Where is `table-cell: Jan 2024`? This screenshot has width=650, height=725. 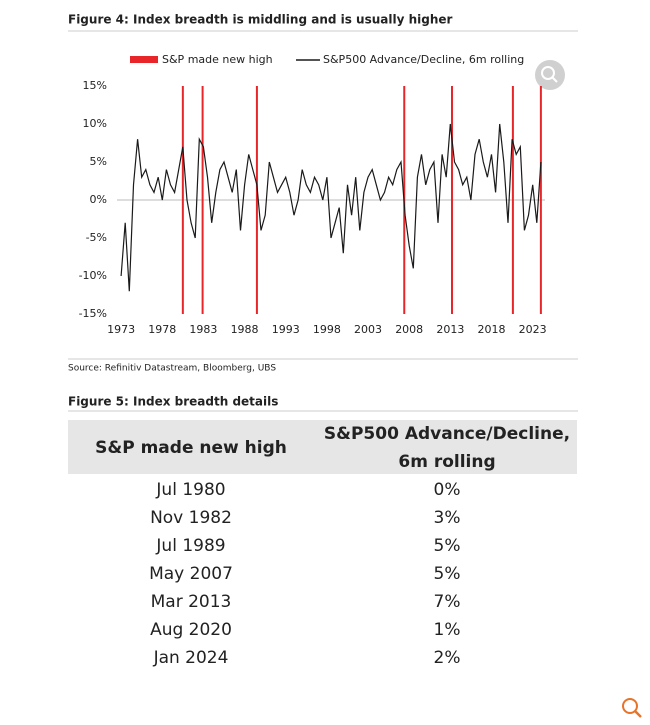 table-cell: Jan 2024 is located at coordinates (191, 658).